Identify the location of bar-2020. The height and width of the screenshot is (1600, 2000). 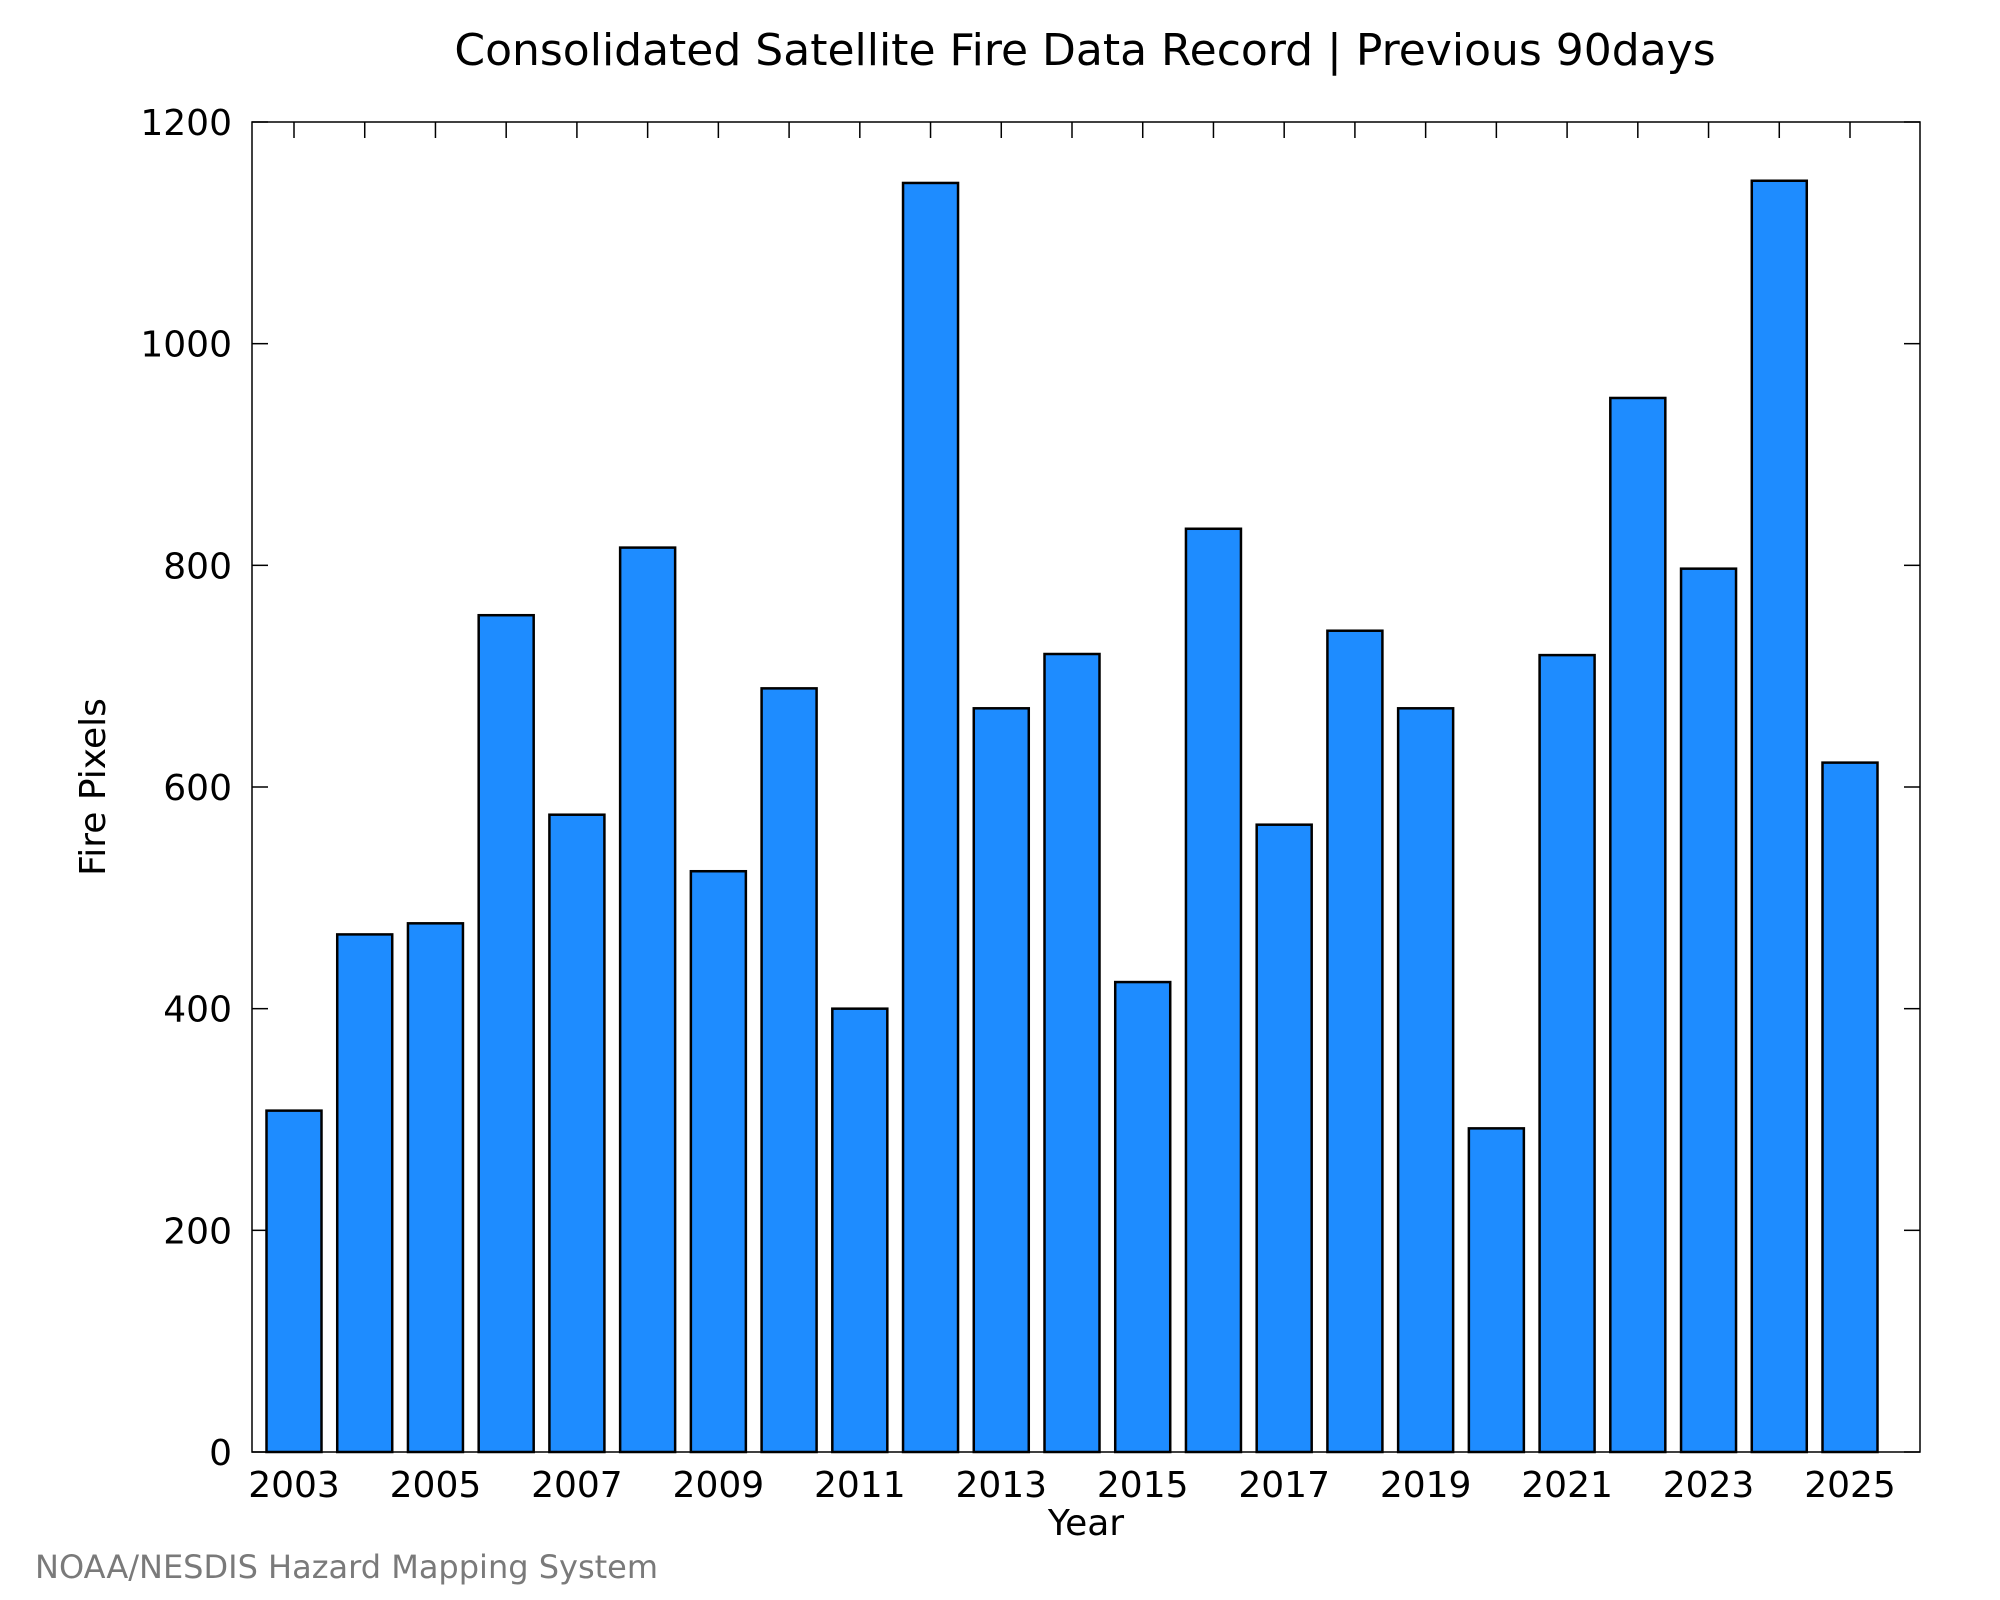
(1496, 1290).